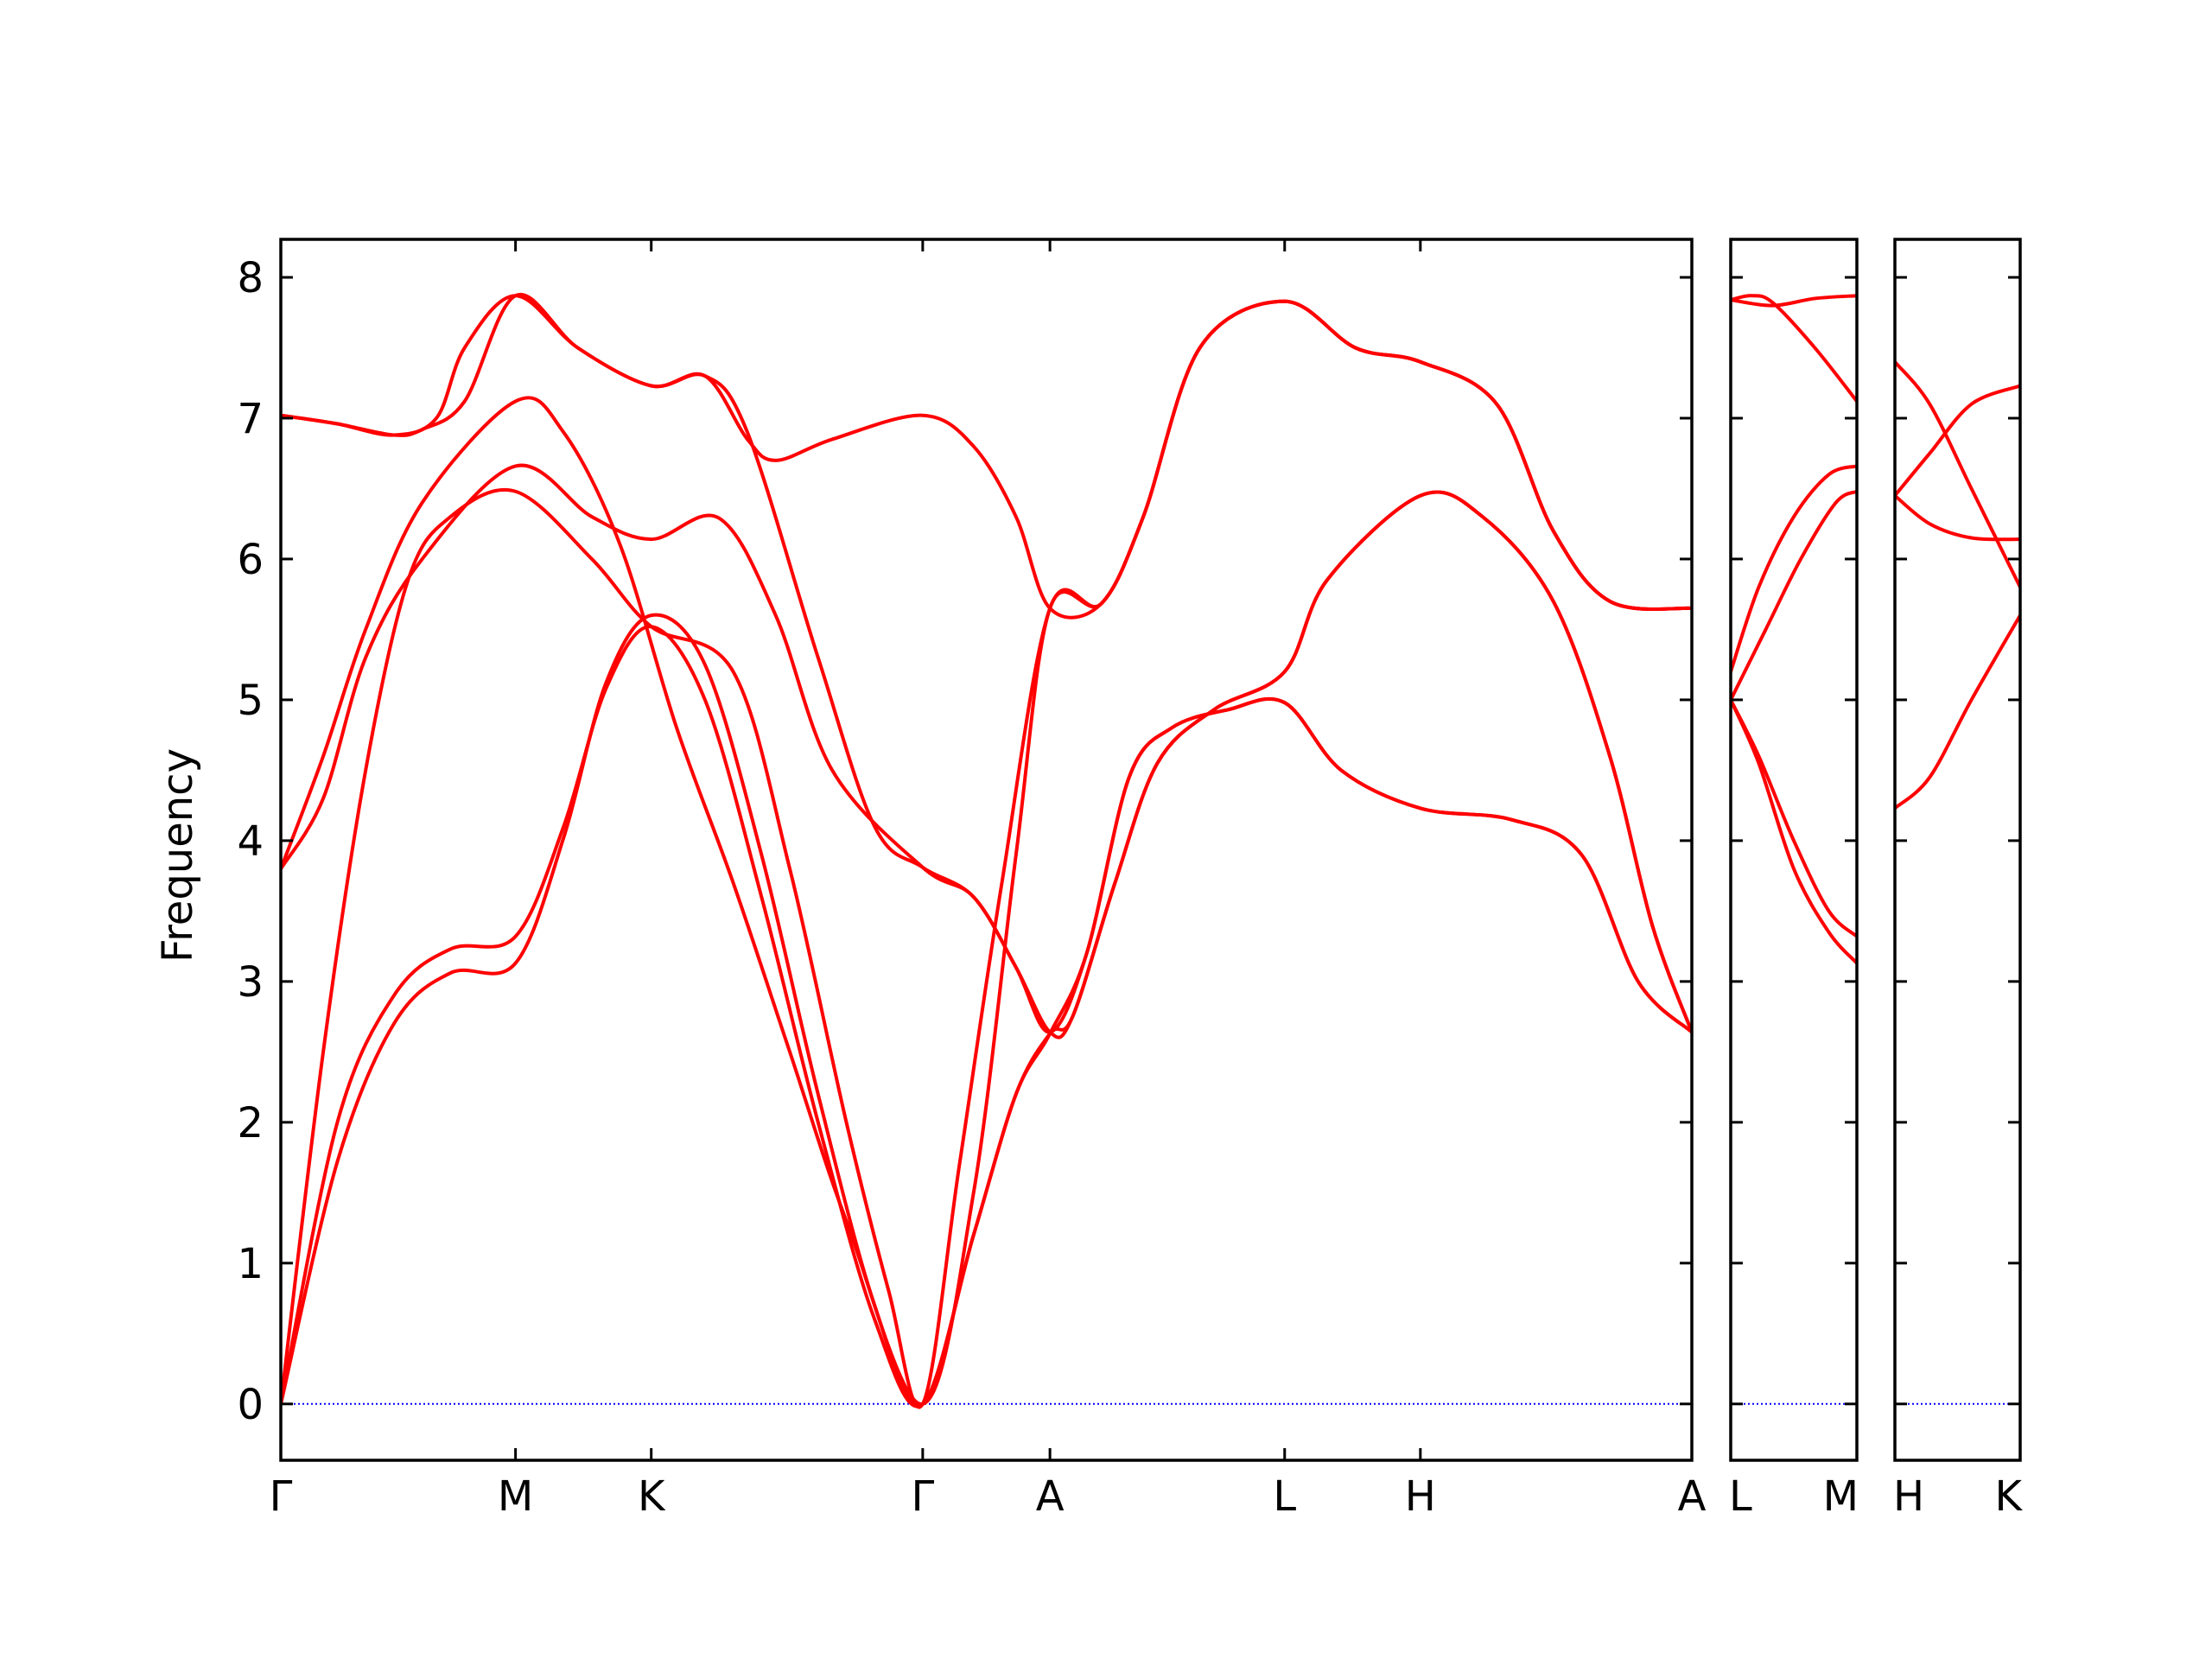 This screenshot has width=2212, height=1659. Describe the element at coordinates (250, 1405) in the screenshot. I see `y-tick-label: 0` at that location.